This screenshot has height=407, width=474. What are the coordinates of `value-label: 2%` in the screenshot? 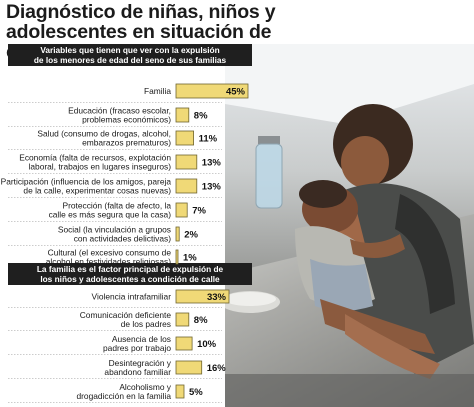 It's located at (191, 235).